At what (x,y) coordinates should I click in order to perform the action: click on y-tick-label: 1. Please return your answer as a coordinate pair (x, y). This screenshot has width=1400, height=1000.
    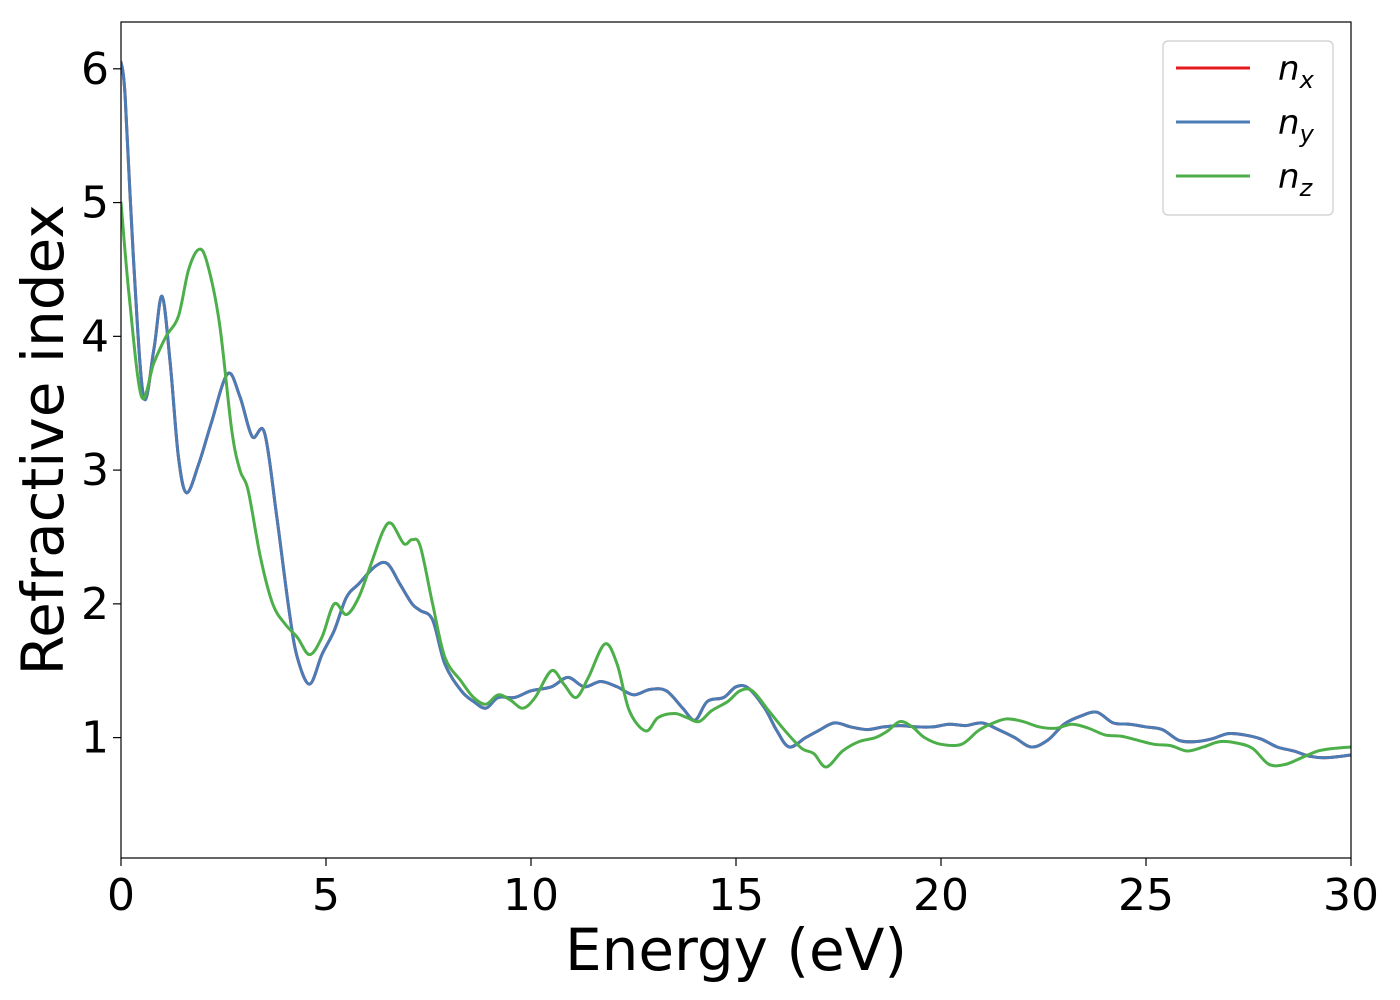
    Looking at the image, I should click on (95, 738).